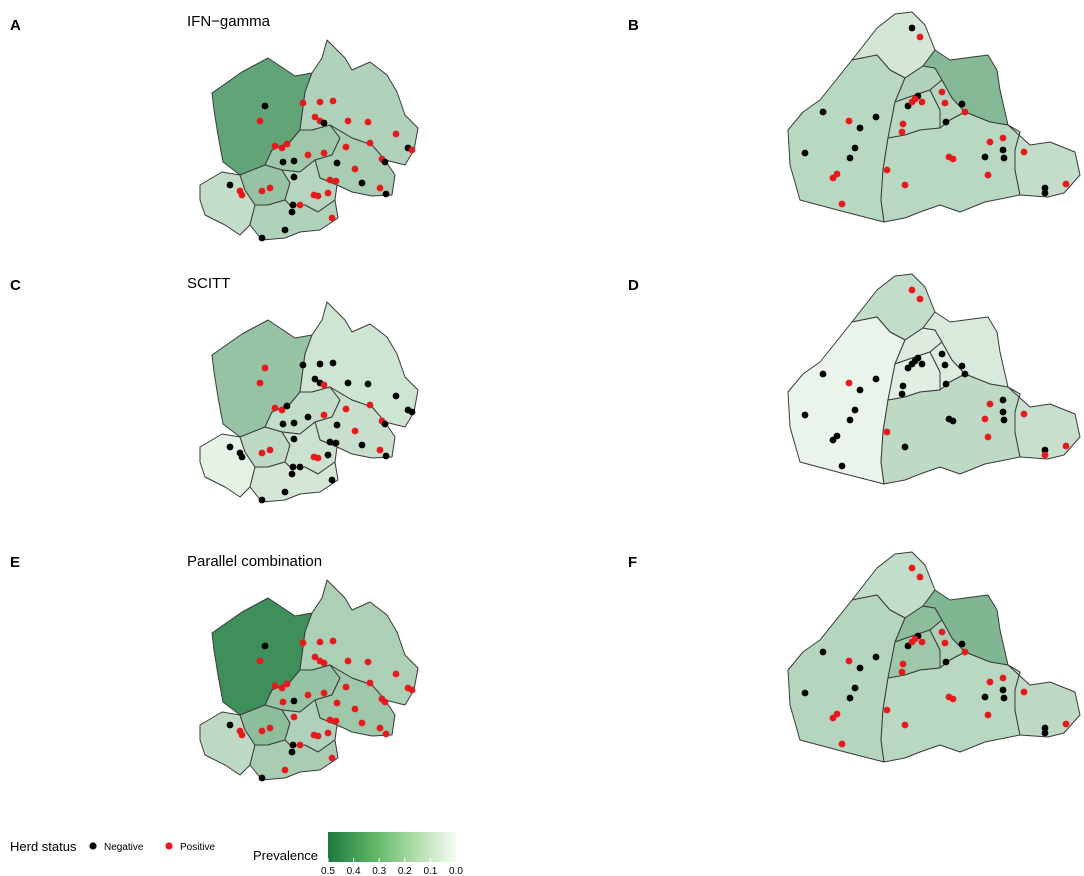 The width and height of the screenshot is (1084, 876). Describe the element at coordinates (456, 871) in the screenshot. I see `prevalence-tick-label: 0.0` at that location.